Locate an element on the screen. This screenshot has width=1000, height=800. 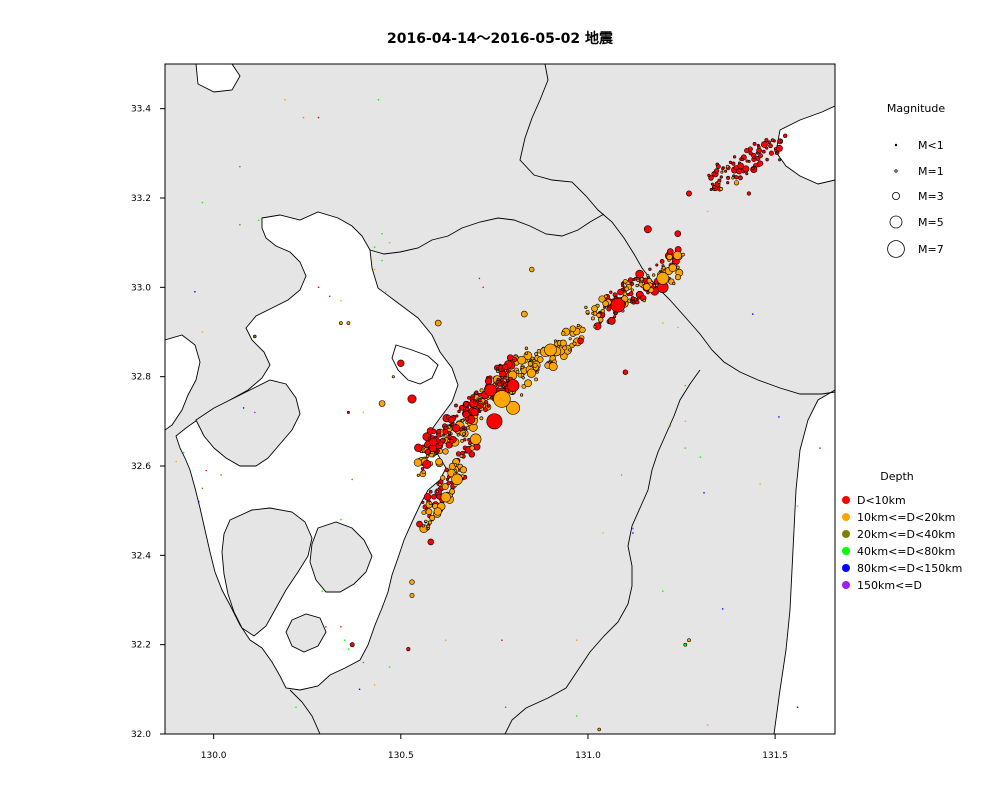
depth-legend-swatch is located at coordinates (846, 500).